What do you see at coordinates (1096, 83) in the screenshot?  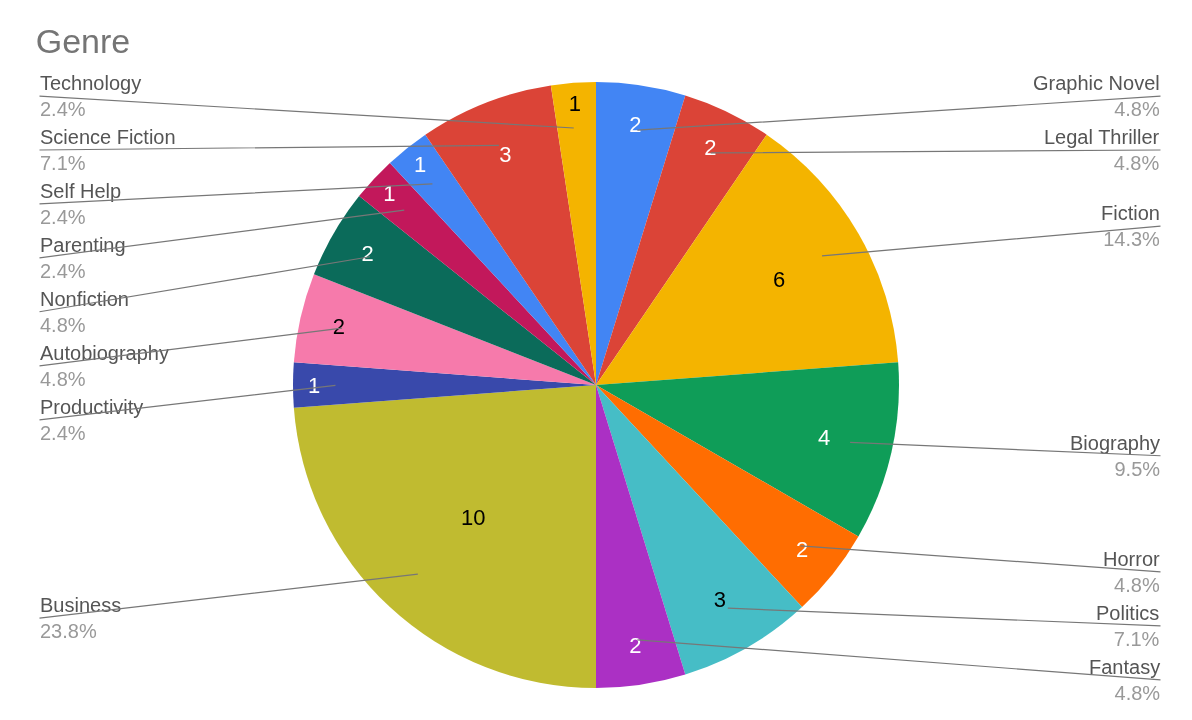 I see `slice-label: Graphic Novel` at bounding box center [1096, 83].